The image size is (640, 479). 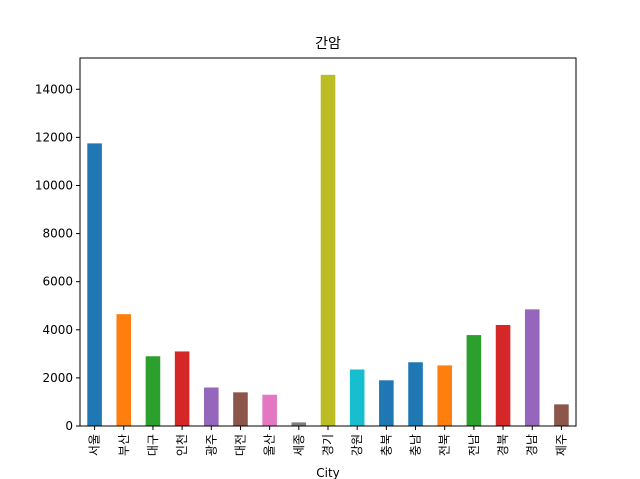 What do you see at coordinates (328, 44) in the screenshot?
I see `chart-title: 간암` at bounding box center [328, 44].